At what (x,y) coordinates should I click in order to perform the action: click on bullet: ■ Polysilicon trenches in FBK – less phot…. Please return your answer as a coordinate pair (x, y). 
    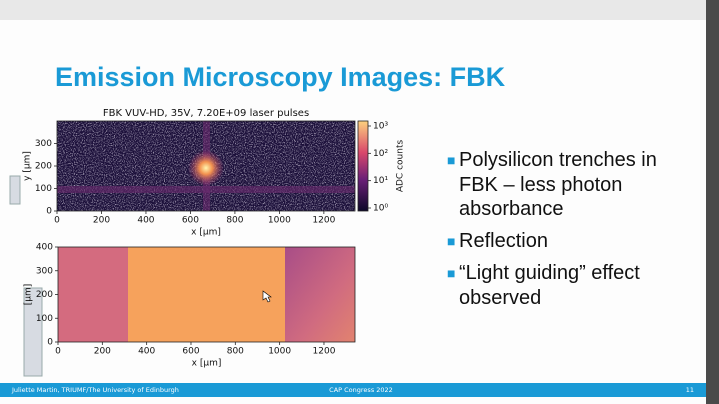
    Looking at the image, I should click on (572, 185).